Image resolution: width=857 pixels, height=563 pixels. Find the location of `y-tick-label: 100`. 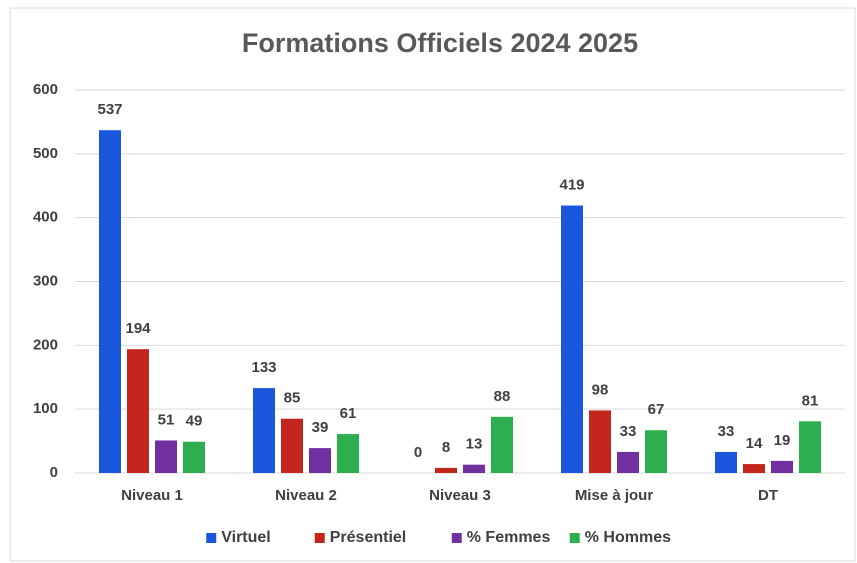

y-tick-label: 100 is located at coordinates (45, 408).